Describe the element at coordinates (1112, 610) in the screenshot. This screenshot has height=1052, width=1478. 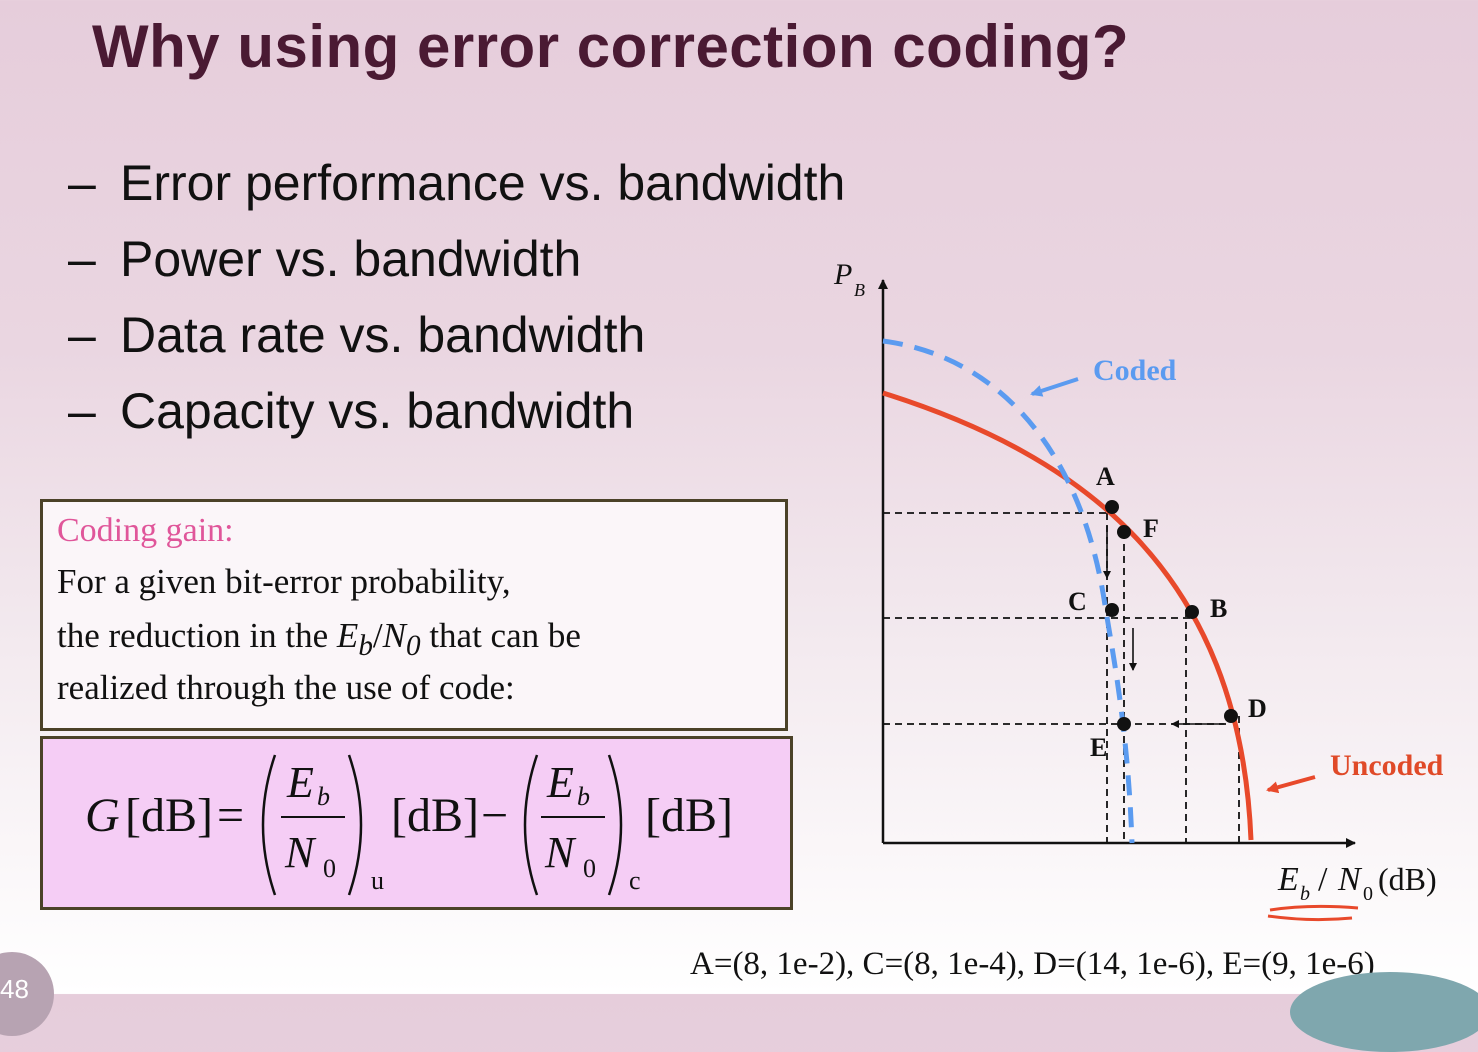
I see `point-c` at that location.